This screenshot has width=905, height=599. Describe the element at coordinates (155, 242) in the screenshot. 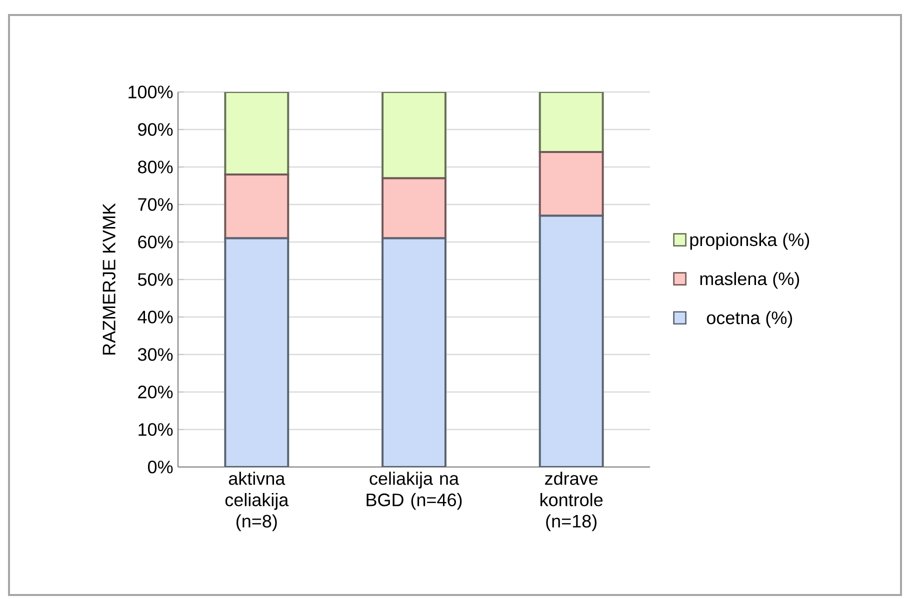

I see `y-tick-label: 60%` at that location.